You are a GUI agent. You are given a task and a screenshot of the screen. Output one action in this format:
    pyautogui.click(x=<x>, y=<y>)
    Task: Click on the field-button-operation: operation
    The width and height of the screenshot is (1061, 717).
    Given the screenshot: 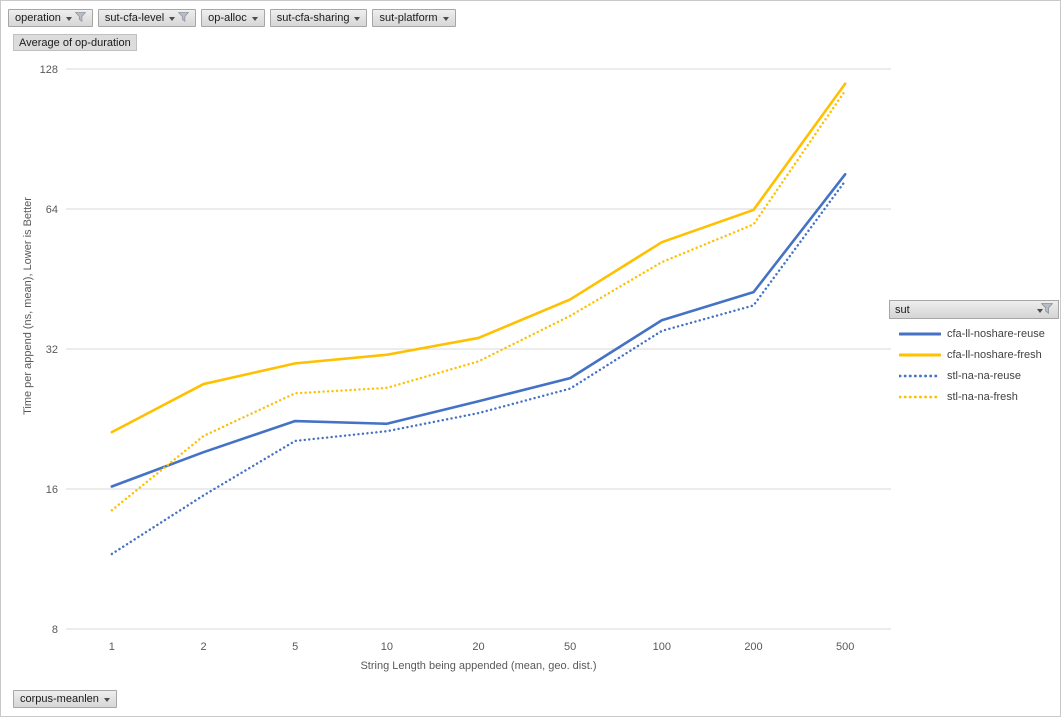 What is the action you would take?
    pyautogui.click(x=50, y=18)
    